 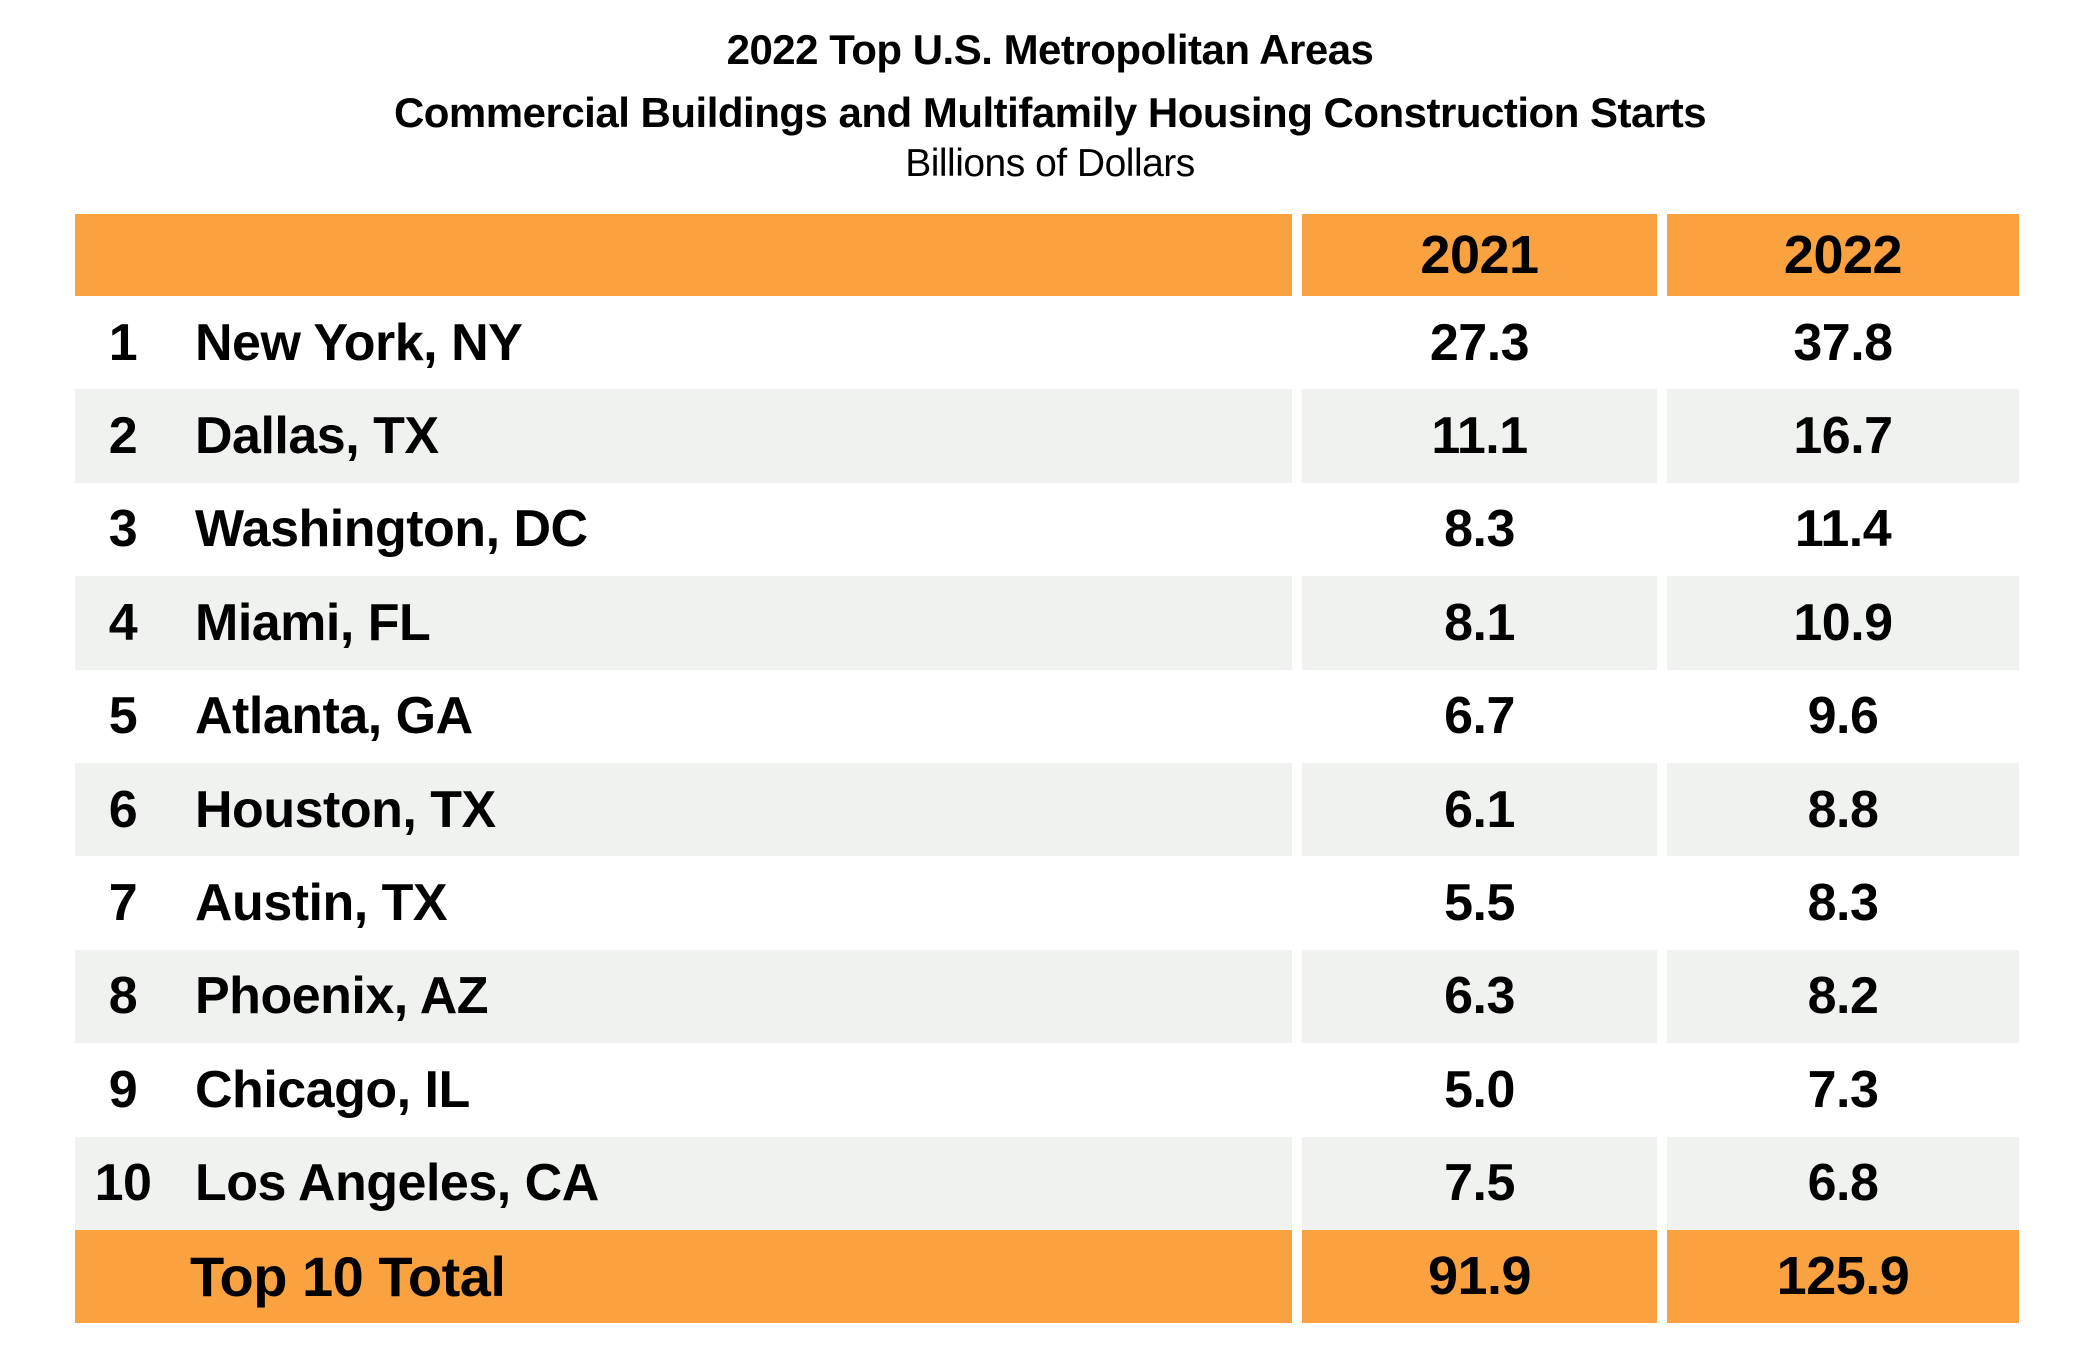 I want to click on page-title-line1: 2022 Top U.S. Metropolitan Areas, so click(x=1050, y=49).